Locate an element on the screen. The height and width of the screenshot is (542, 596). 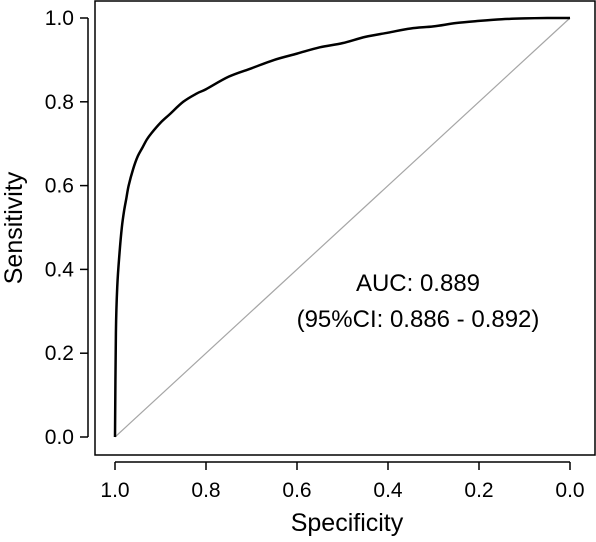
y-tick-label: 0.6 is located at coordinates (59, 186).